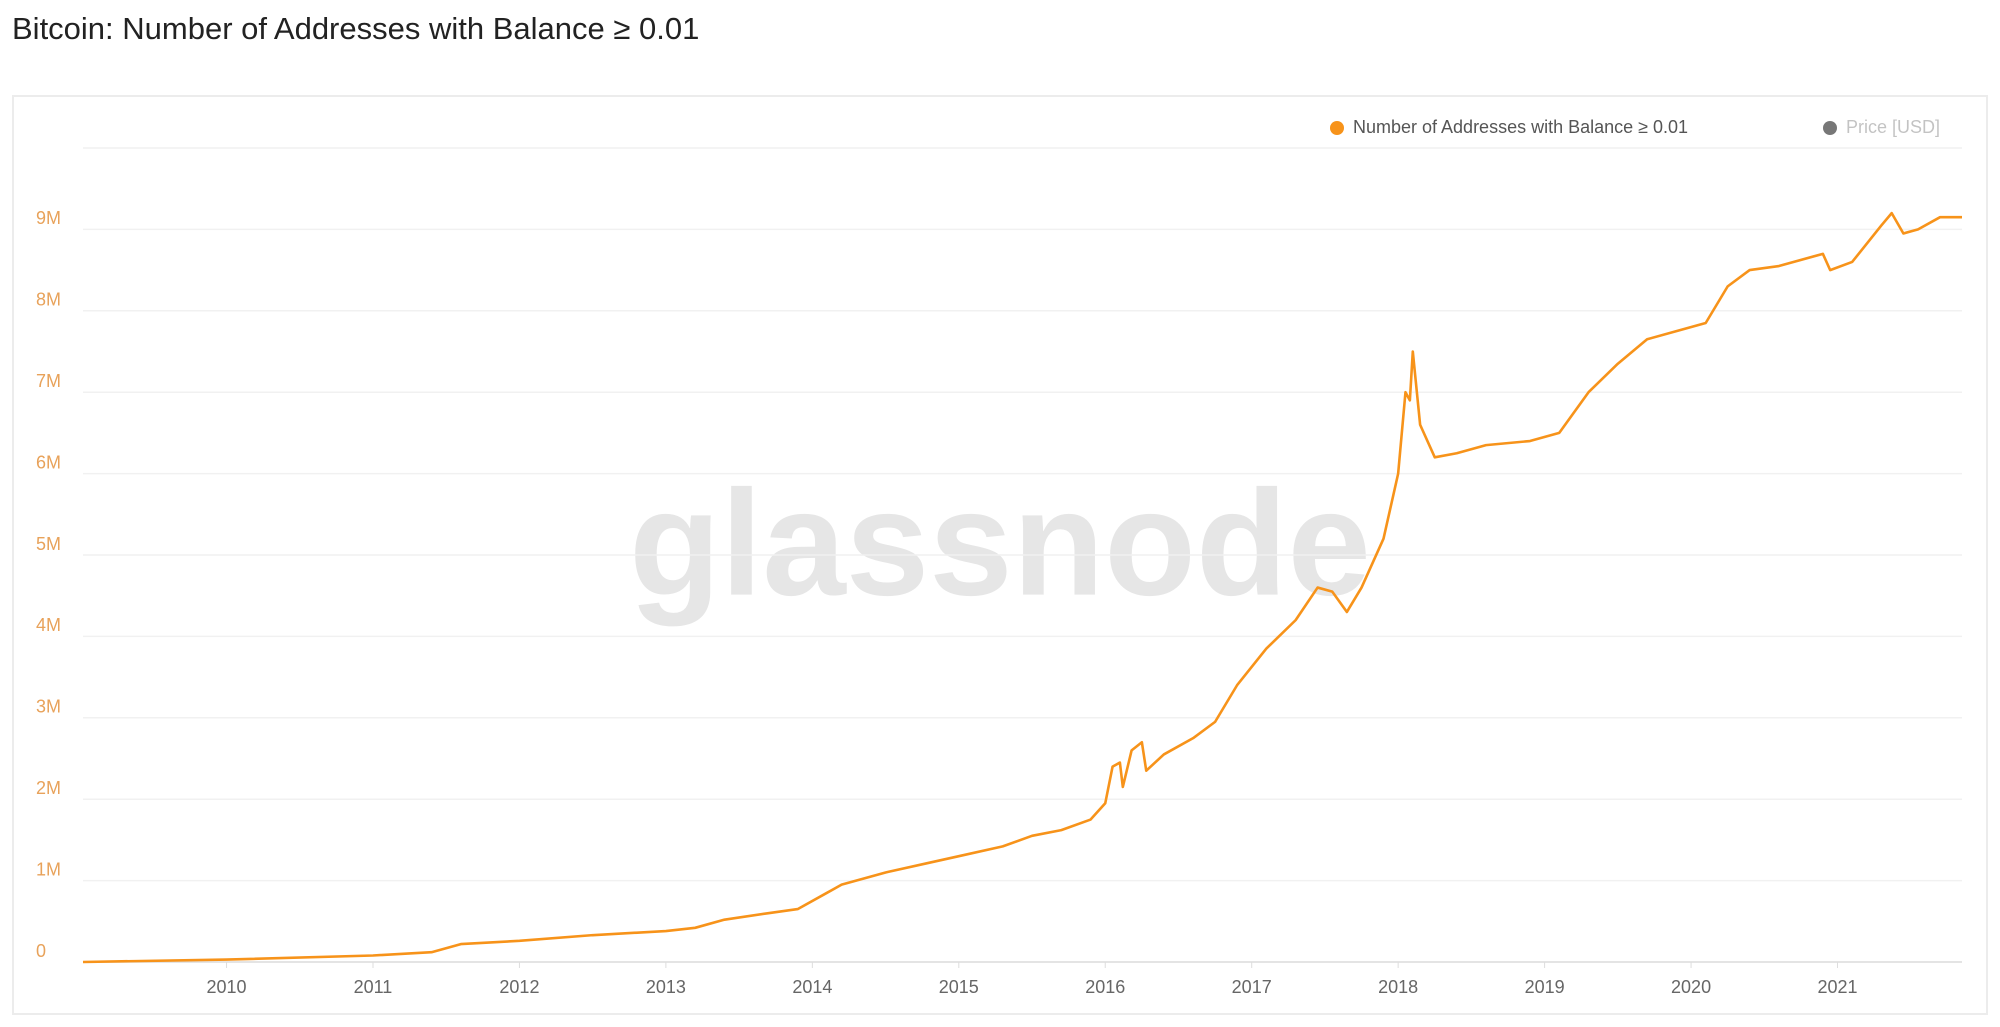  I want to click on y-tick-label: 5M, so click(48, 544).